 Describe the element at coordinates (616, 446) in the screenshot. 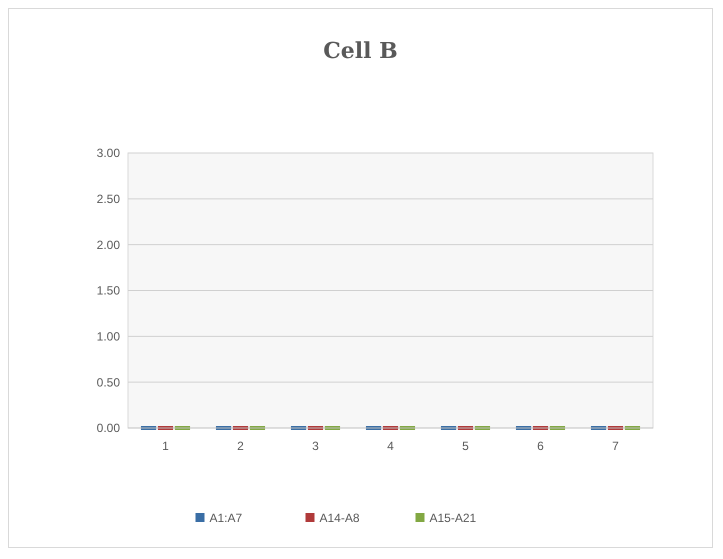

I see `x-tick-label: 7` at that location.